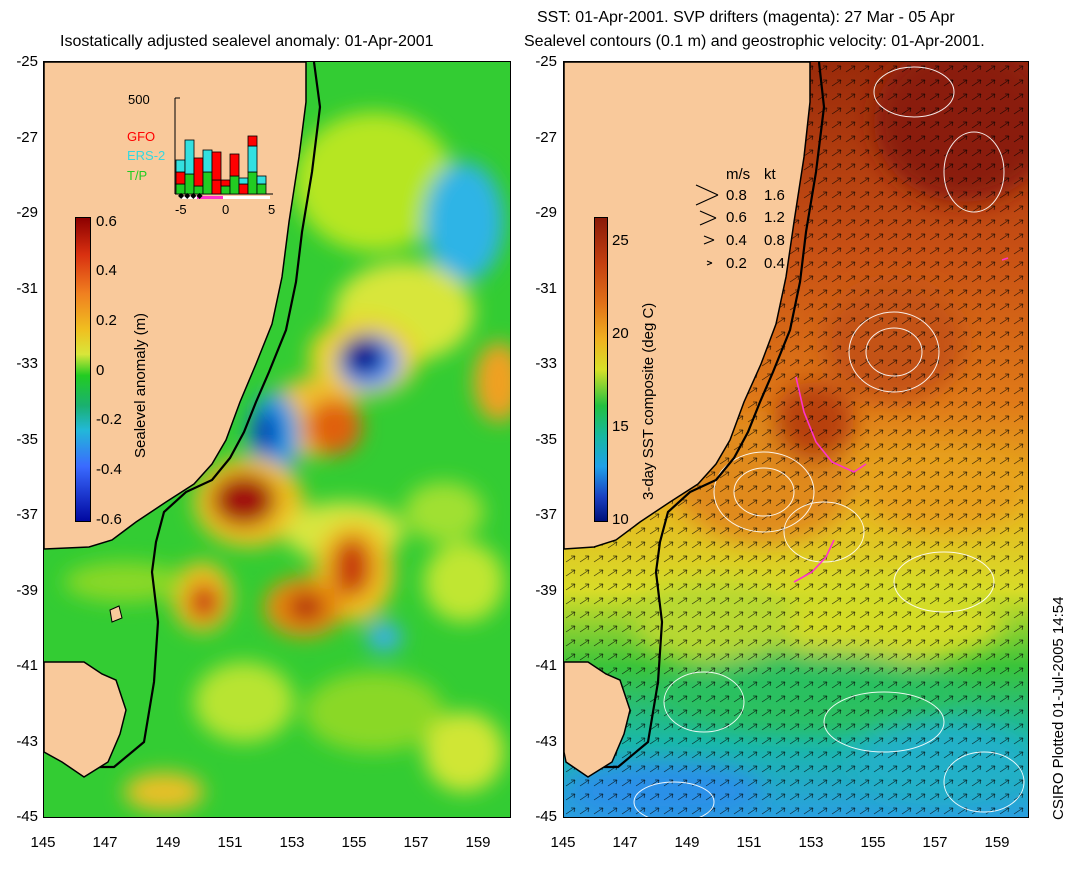 The image size is (1080, 870). What do you see at coordinates (546, 590) in the screenshot?
I see `right-lat-tick: -39` at bounding box center [546, 590].